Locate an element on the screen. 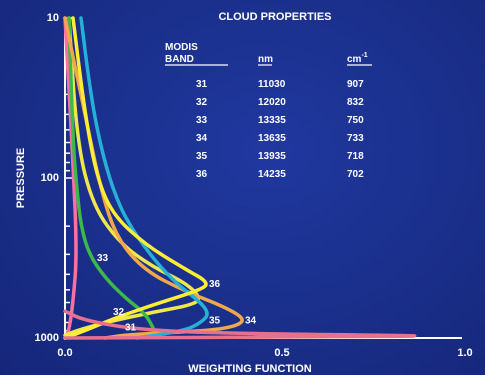  x-tick-label: 0.0 is located at coordinates (64, 353).